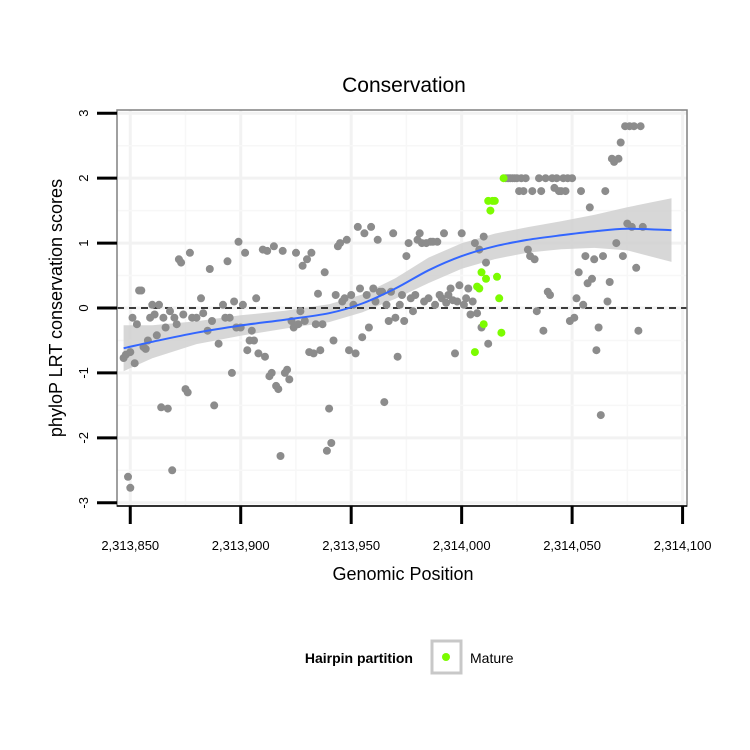  Describe the element at coordinates (83, 438) in the screenshot. I see `y-tick-label: -2` at that location.